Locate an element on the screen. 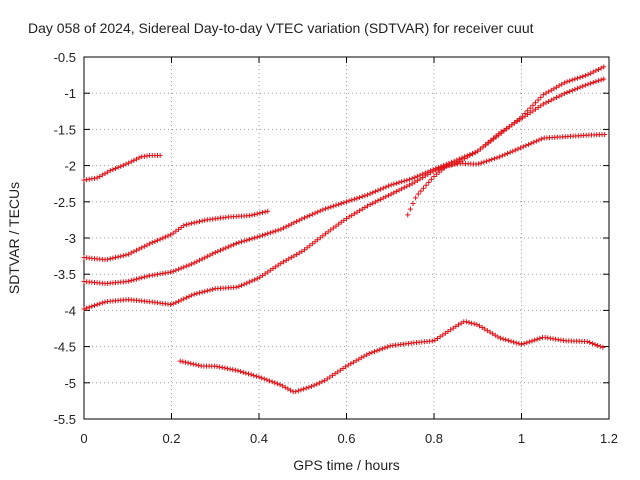  y-tick-label: -3 is located at coordinates (70, 238).